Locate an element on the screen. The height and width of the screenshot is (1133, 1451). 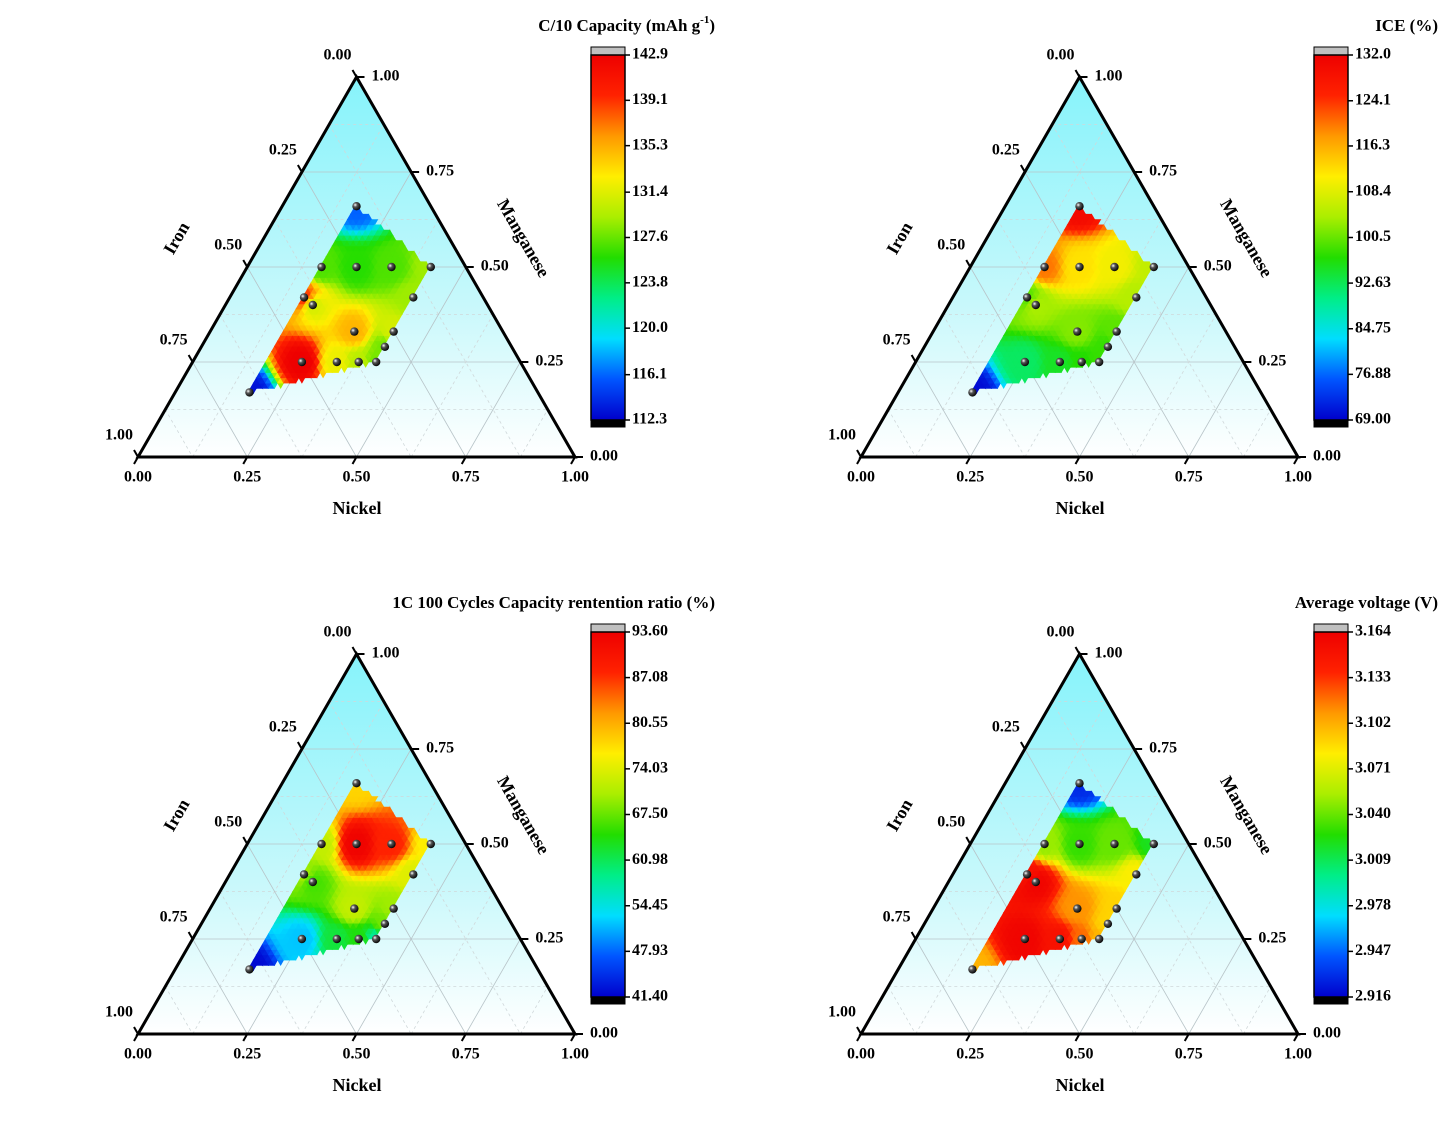
colorbar-tick-label: 3.133 is located at coordinates (1373, 676).